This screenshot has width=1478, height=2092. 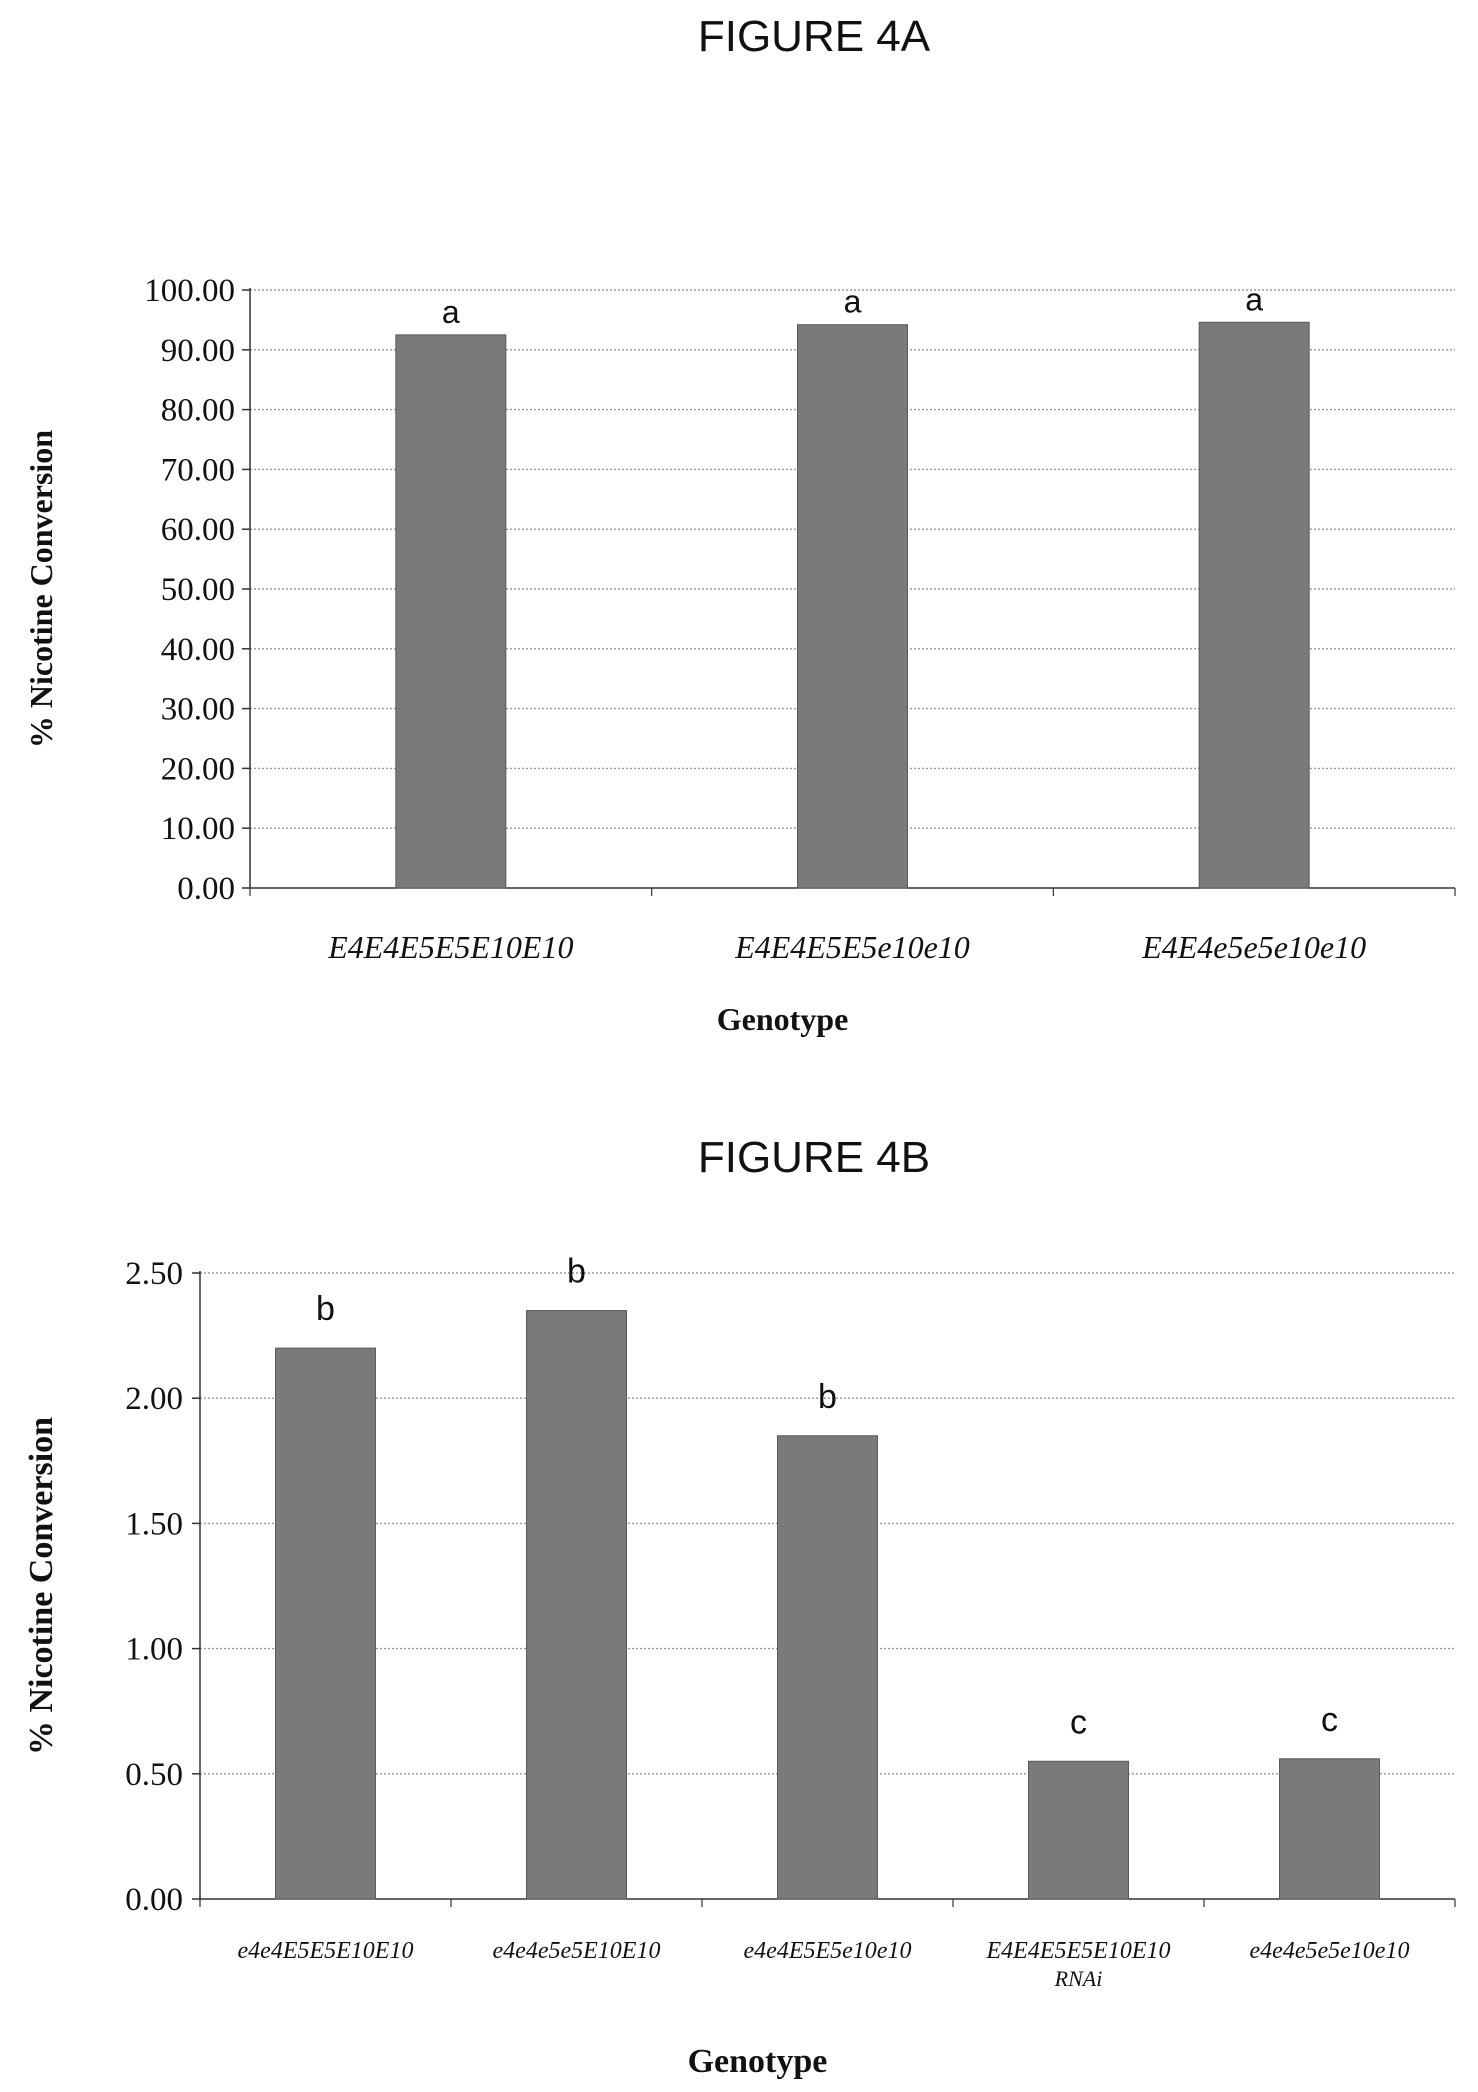 What do you see at coordinates (814, 36) in the screenshot?
I see `figure-4a-title: FIGURE 4A` at bounding box center [814, 36].